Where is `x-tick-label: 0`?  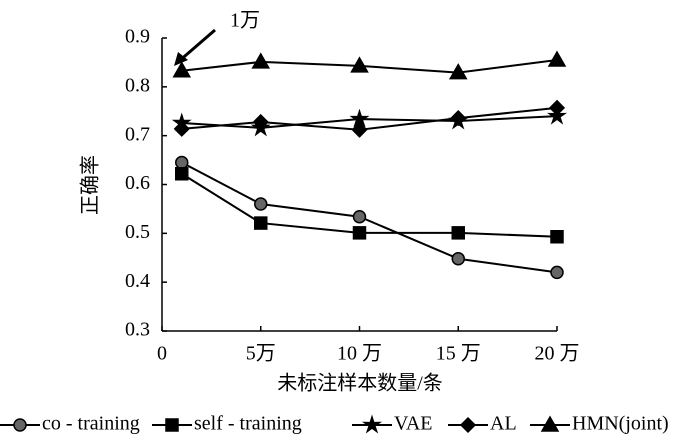
x-tick-label: 0 is located at coordinates (162, 354).